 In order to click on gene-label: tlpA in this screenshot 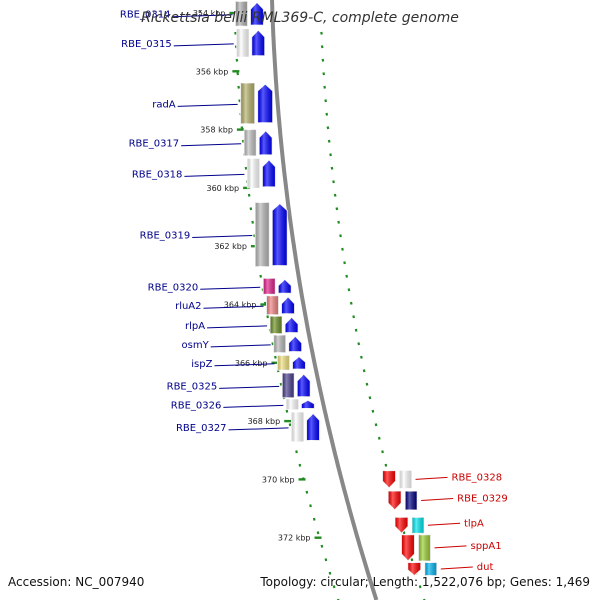, I will do `click(474, 523)`.